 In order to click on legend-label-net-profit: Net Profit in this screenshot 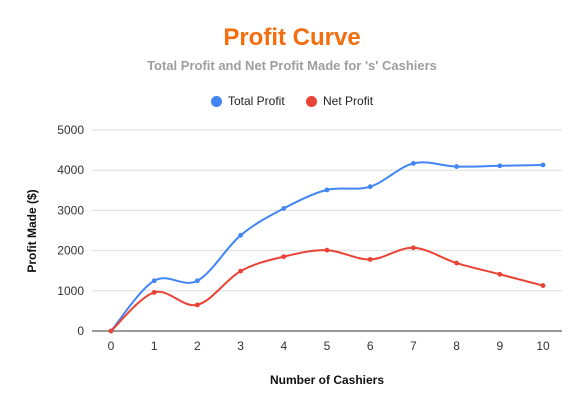, I will do `click(348, 101)`.